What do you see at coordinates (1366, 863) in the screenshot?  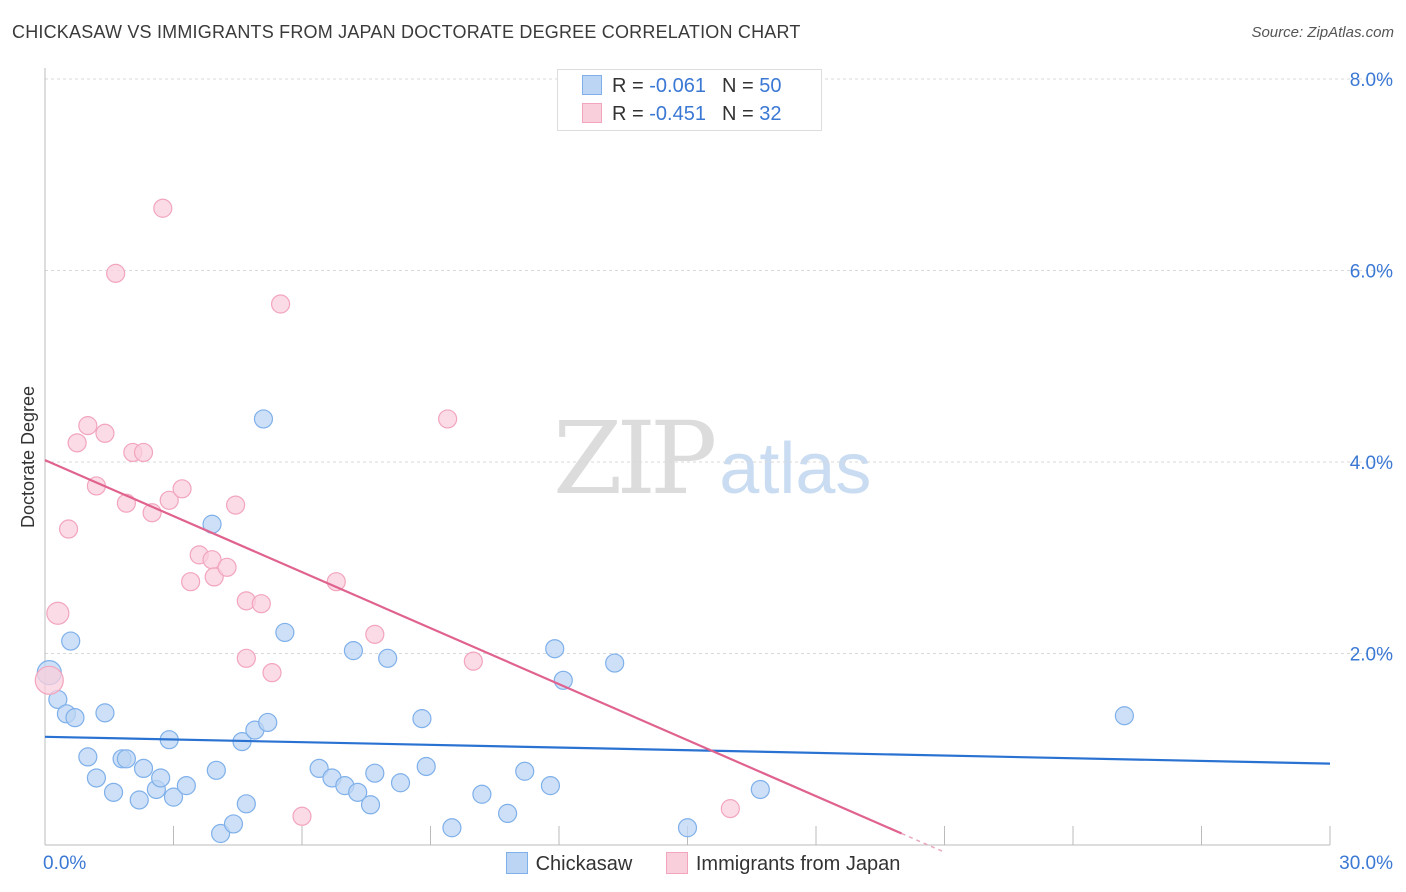 I see `x-tick-label: 30.0%` at bounding box center [1366, 863].